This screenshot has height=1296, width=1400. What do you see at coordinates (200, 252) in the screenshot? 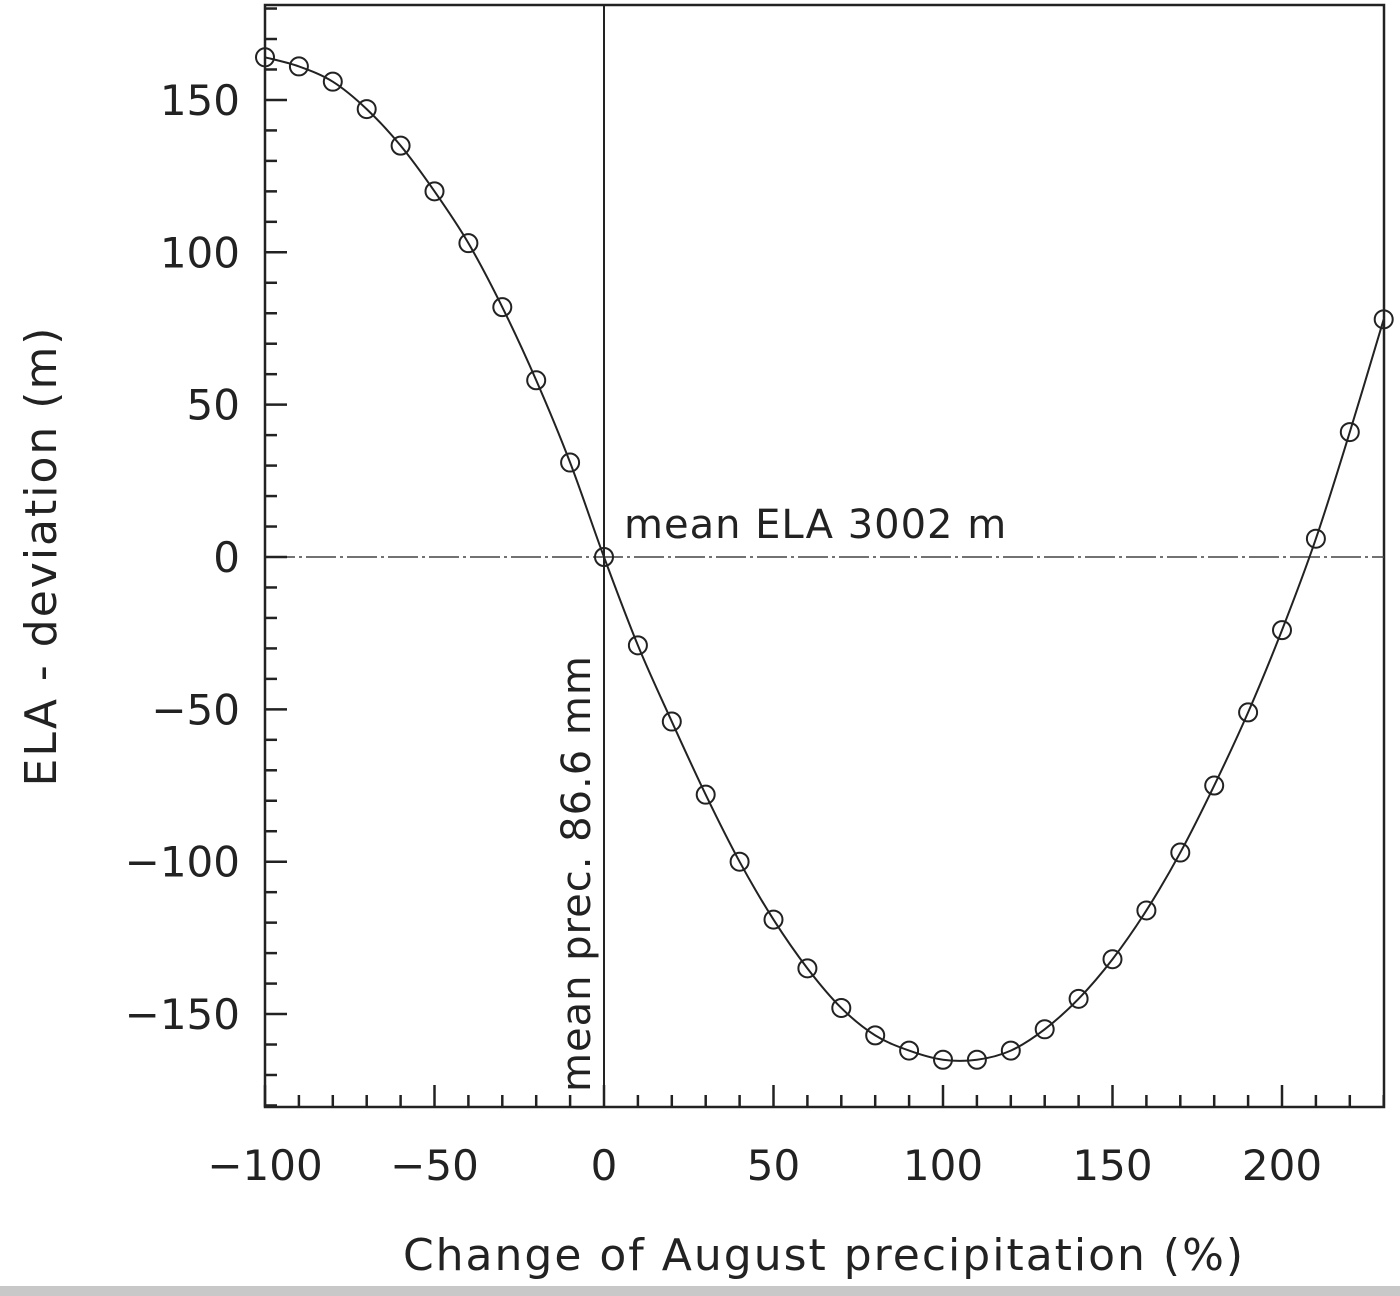
I see `y-tick-label: 100` at bounding box center [200, 252].